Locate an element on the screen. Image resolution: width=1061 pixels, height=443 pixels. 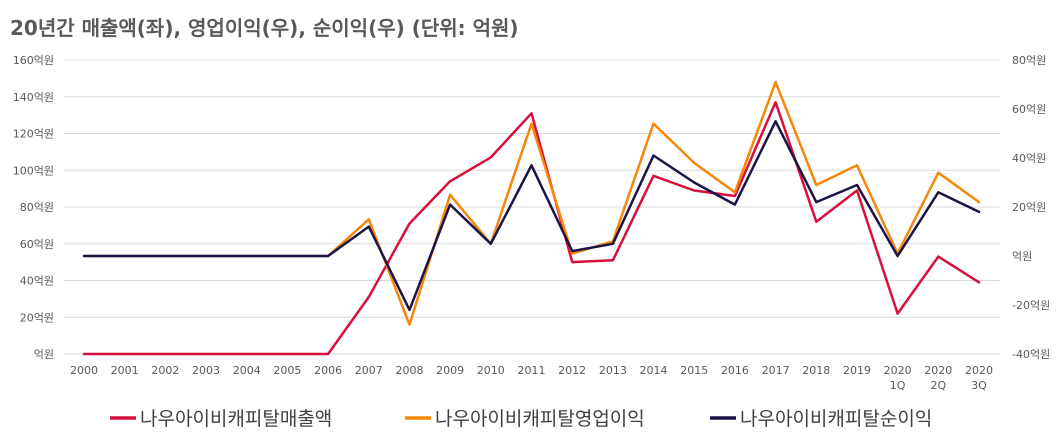
left-tick-label: 140억원 is located at coordinates (33, 97).